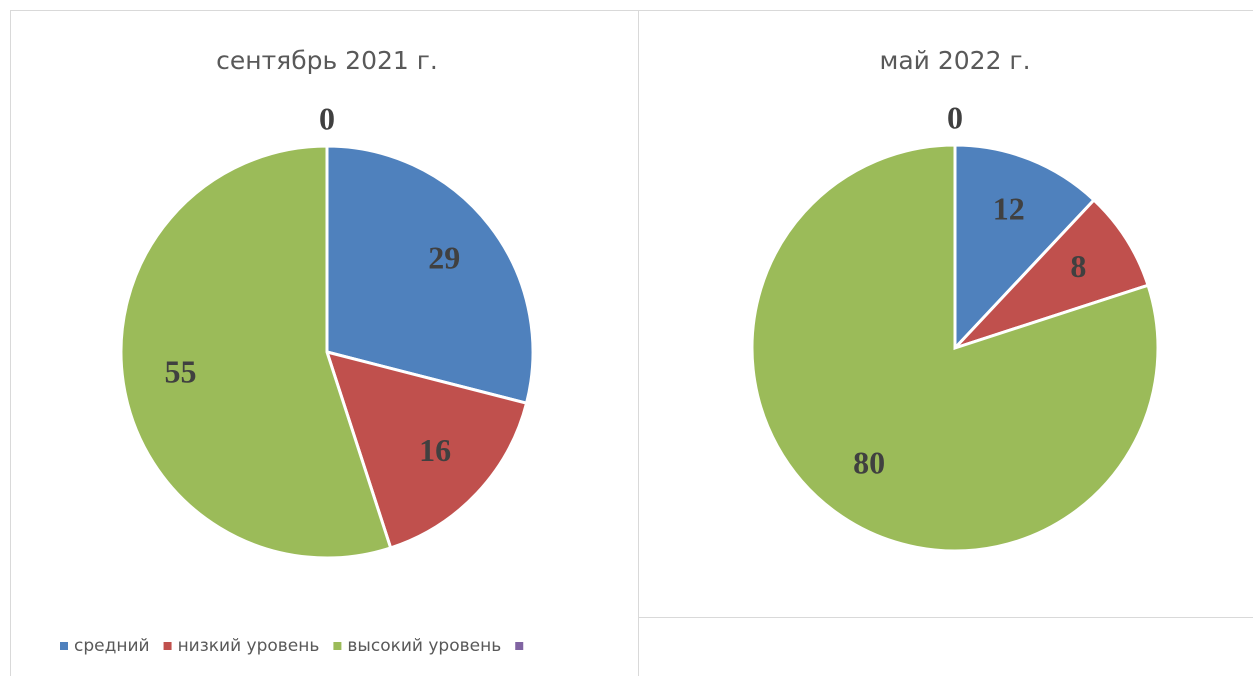 This screenshot has width=1253, height=676. Describe the element at coordinates (112, 646) in the screenshot. I see `legend-label: средний` at that location.